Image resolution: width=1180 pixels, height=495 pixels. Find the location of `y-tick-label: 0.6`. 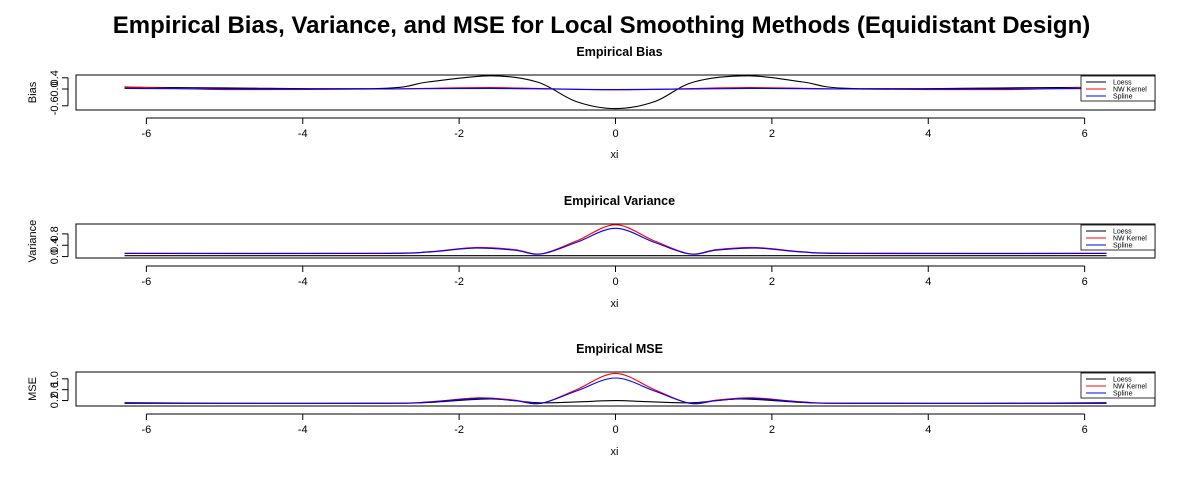

y-tick-label: 0.6 is located at coordinates (55, 389).